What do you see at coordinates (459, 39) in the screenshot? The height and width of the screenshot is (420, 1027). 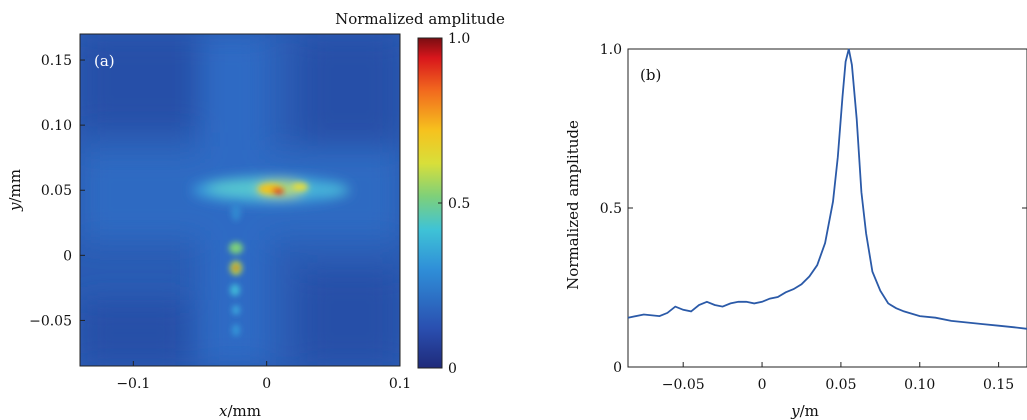 I see `colorbar-tick-label: 1.0` at bounding box center [459, 39].